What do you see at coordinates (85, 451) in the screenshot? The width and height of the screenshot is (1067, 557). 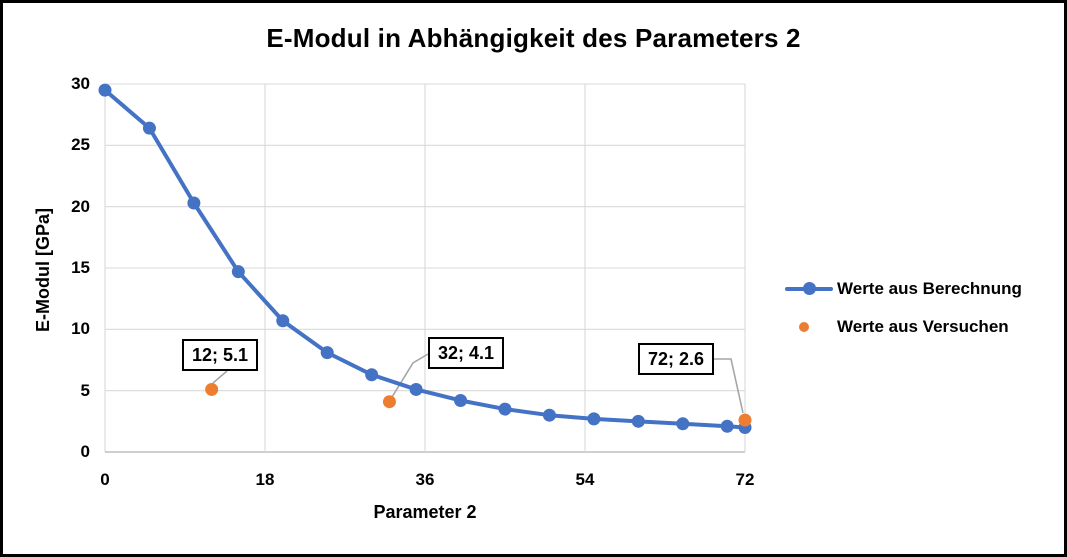 I see `y-tick-label: 0` at bounding box center [85, 451].